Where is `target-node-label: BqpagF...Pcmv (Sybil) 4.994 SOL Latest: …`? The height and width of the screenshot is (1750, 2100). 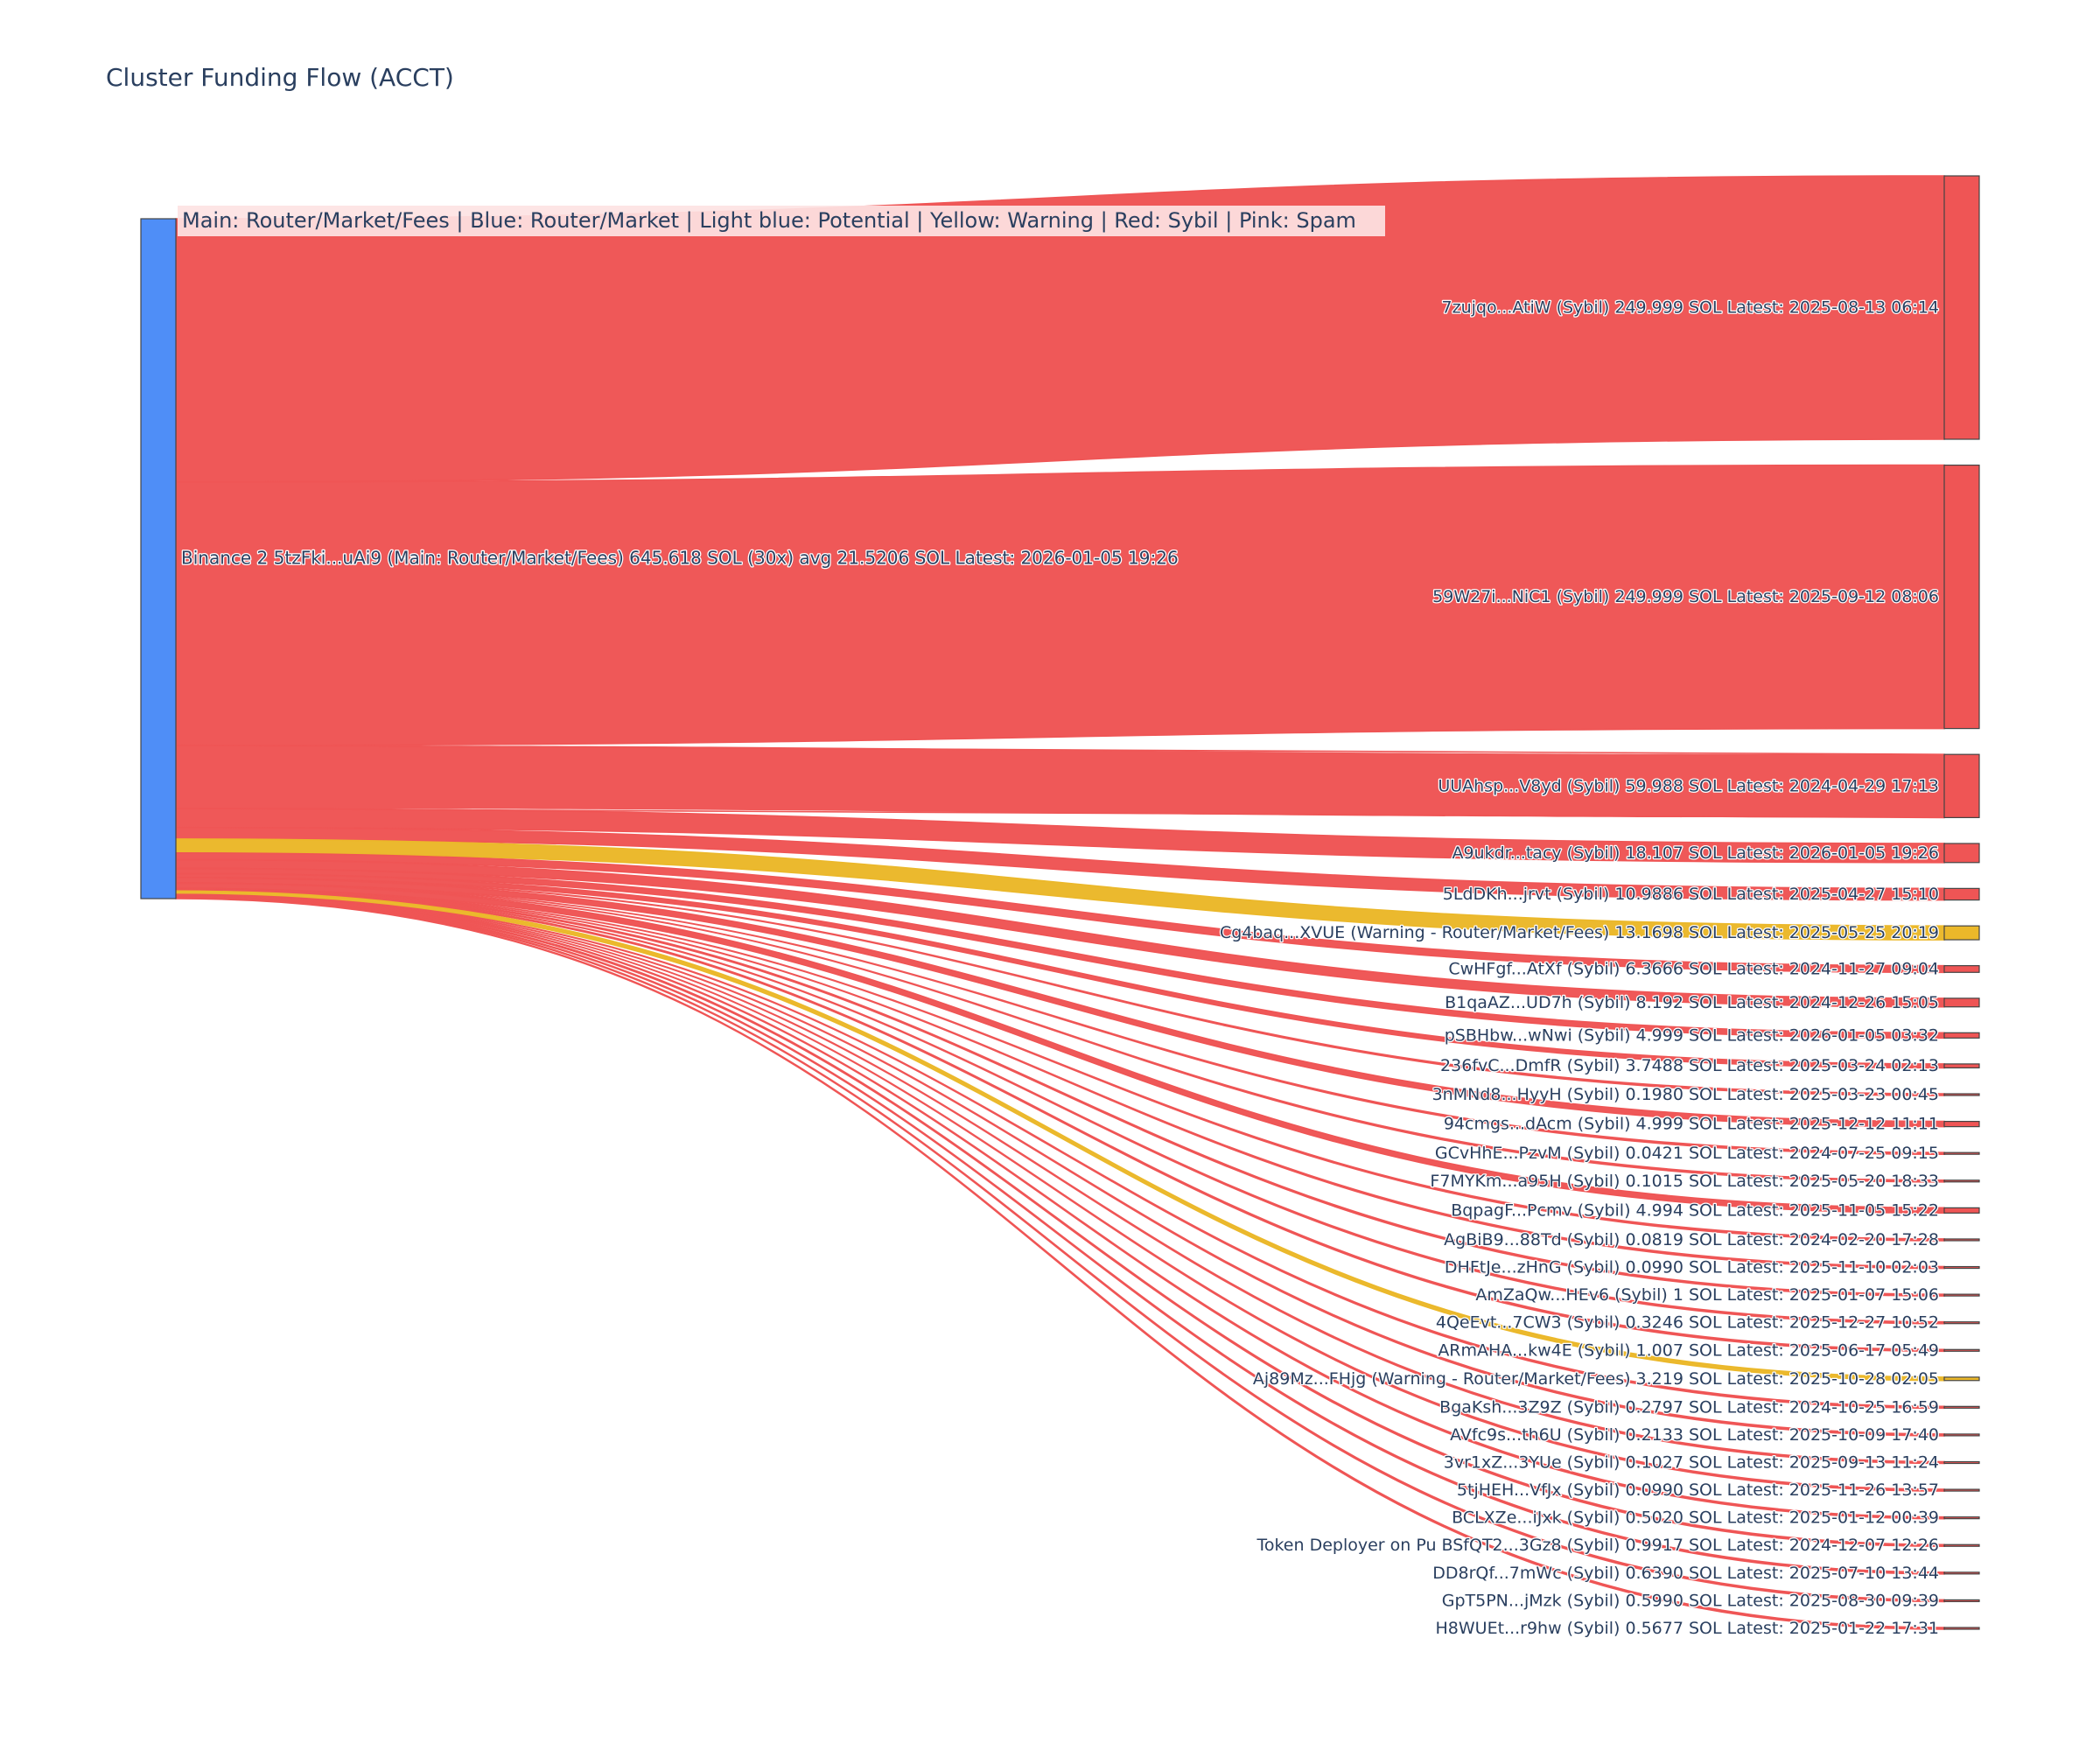 target-node-label: BqpagF...Pcmv (Sybil) 4.994 SOL Latest: … is located at coordinates (1695, 1210).